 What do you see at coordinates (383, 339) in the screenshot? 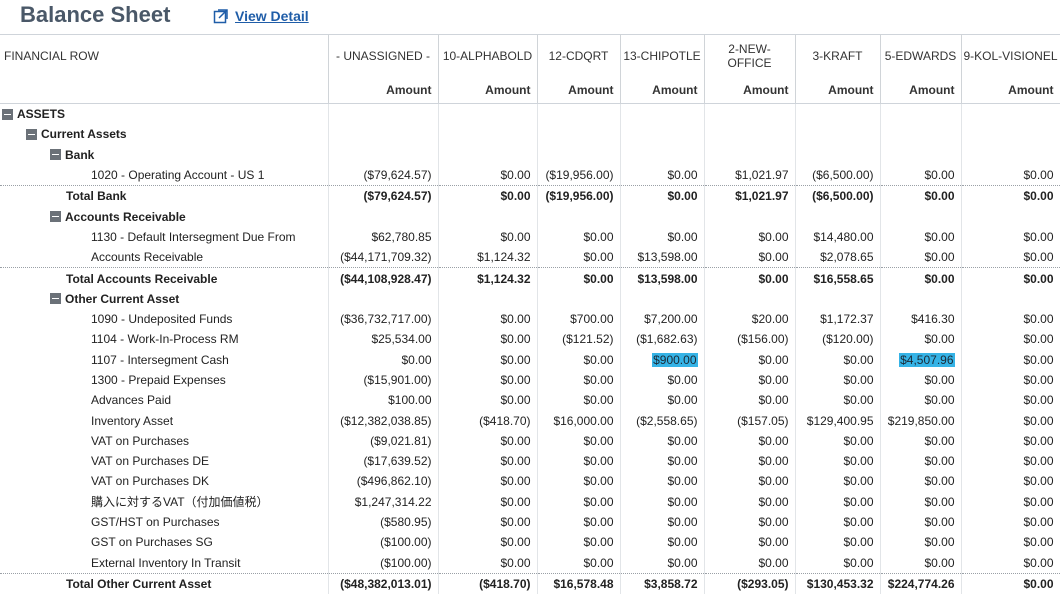
I see `amount-cell: $25,534.00` at bounding box center [383, 339].